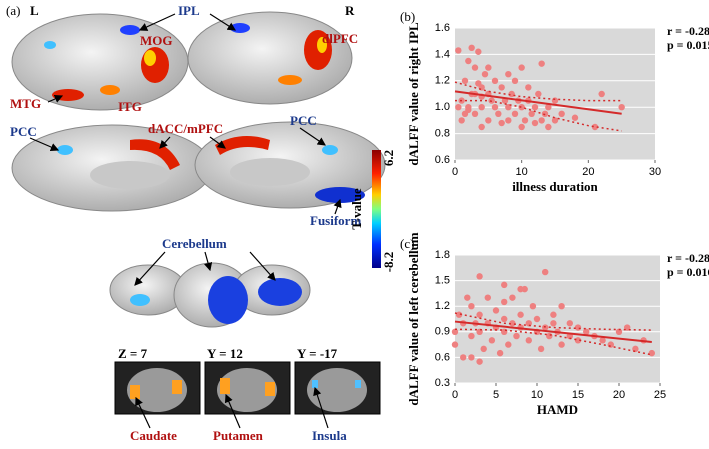 The image size is (709, 449). Describe the element at coordinates (688, 258) in the screenshot. I see `annotation: r = -0.280` at that location.